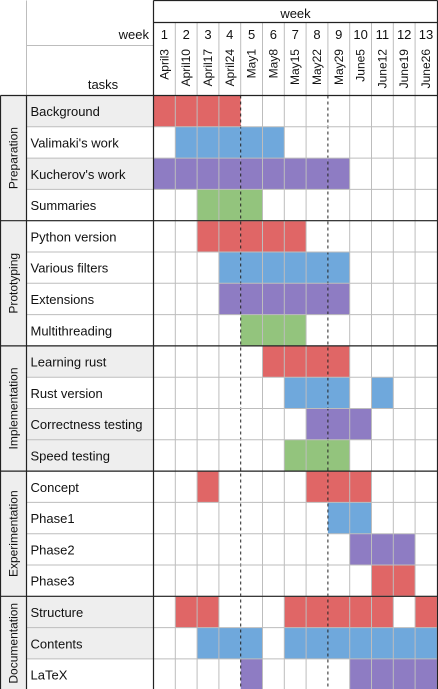  Describe the element at coordinates (383, 34) in the screenshot. I see `week-number: 11` at that location.